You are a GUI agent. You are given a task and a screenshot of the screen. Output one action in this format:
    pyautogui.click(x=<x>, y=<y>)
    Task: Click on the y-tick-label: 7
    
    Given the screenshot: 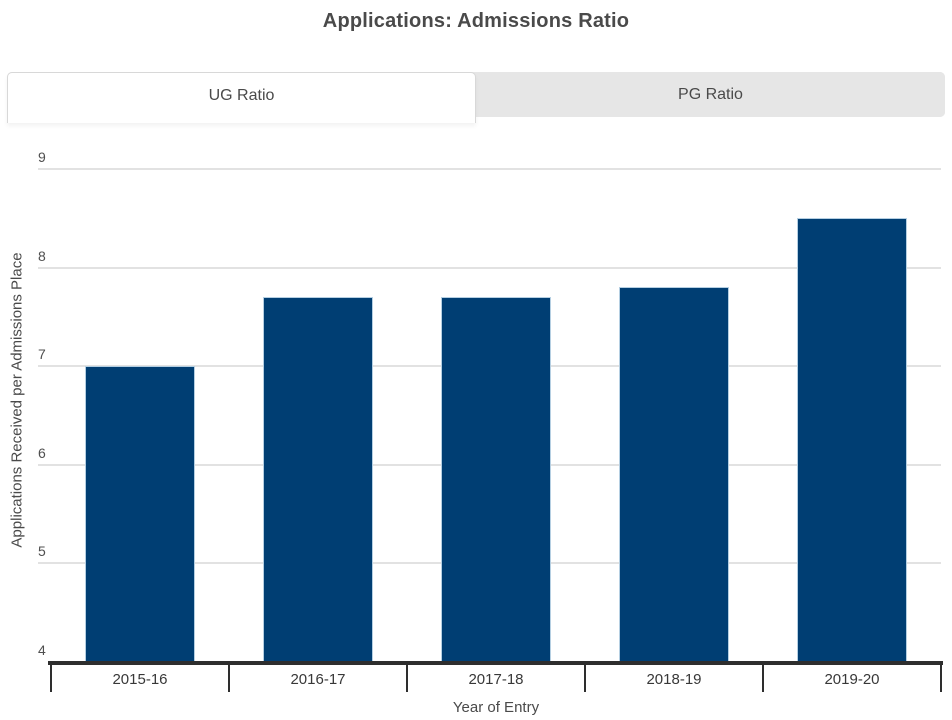 What is the action you would take?
    pyautogui.click(x=42, y=354)
    